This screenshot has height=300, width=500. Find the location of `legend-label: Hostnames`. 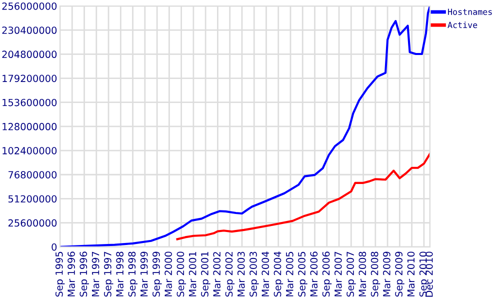

legend-label: Hostnames is located at coordinates (470, 11).